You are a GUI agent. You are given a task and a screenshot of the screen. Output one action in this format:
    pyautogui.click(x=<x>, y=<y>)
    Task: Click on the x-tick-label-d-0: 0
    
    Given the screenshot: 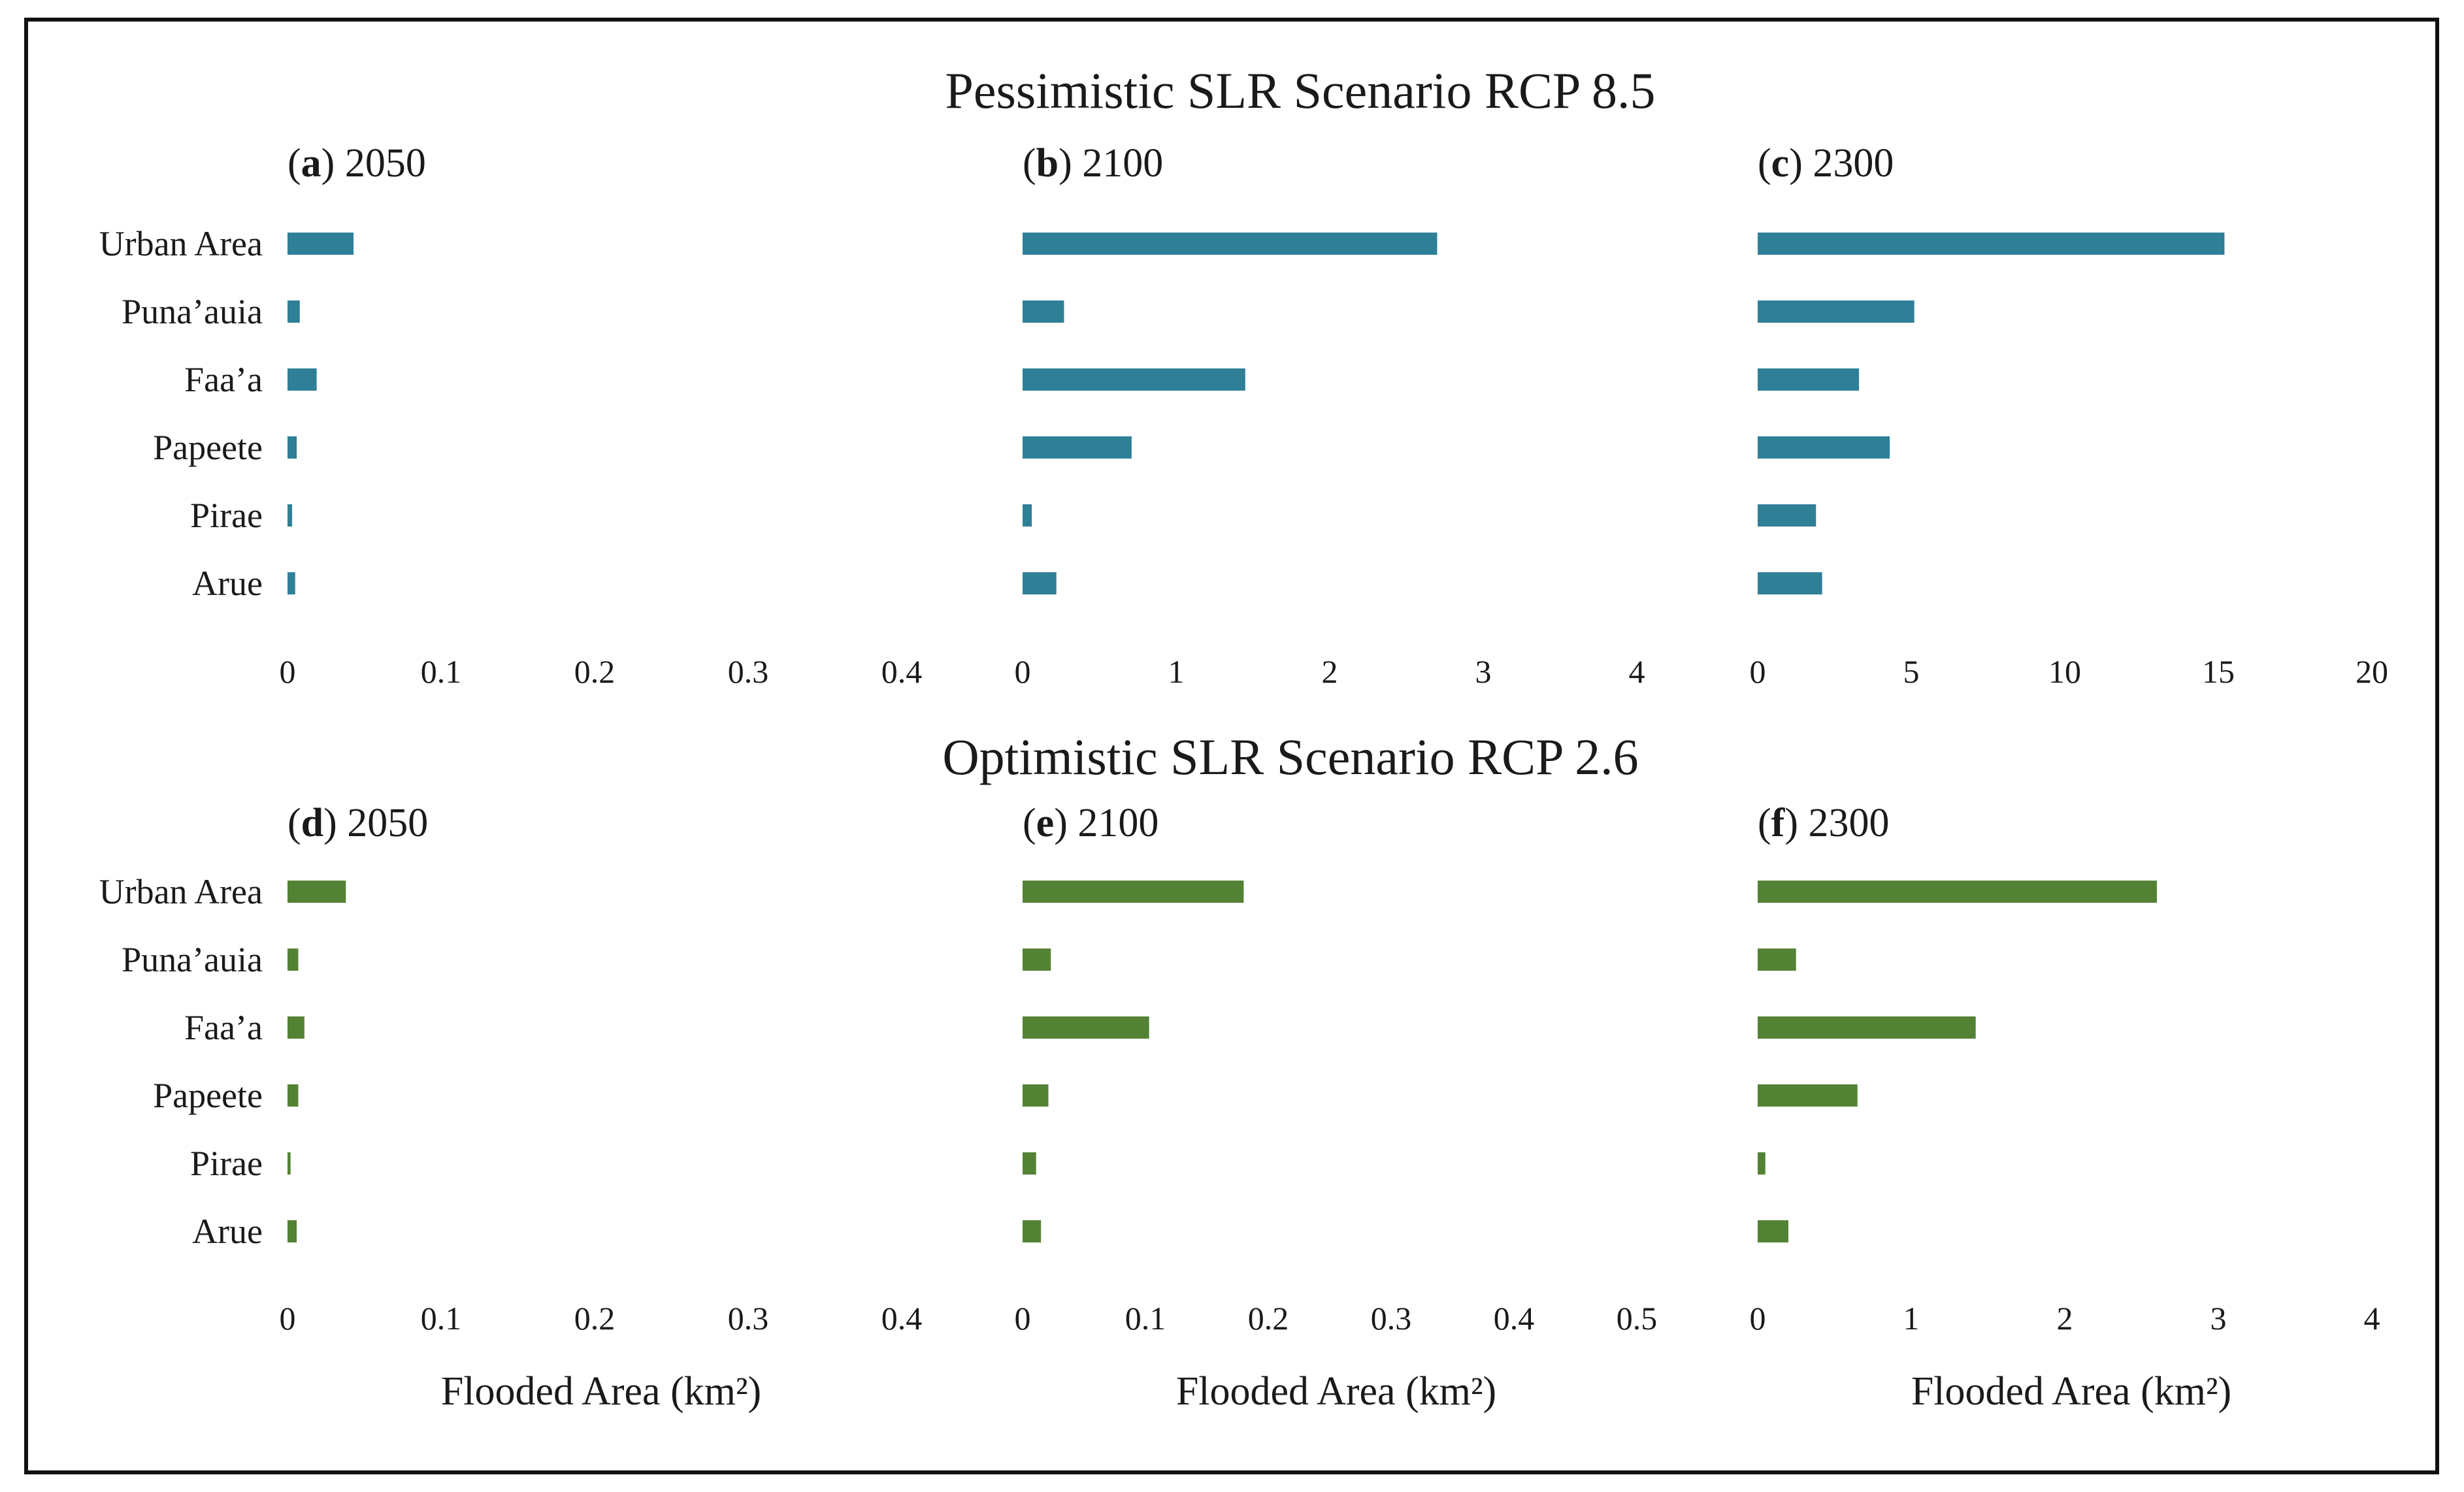 What is the action you would take?
    pyautogui.click(x=288, y=1318)
    